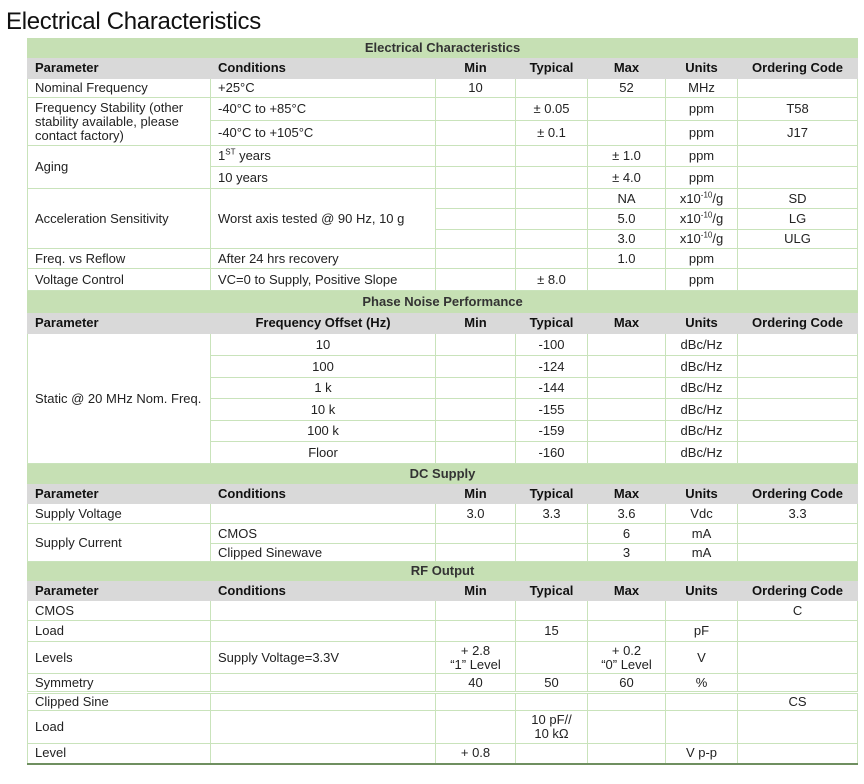 The height and width of the screenshot is (784, 864). What do you see at coordinates (551, 431) in the screenshot?
I see `cell-typical: -159` at bounding box center [551, 431].